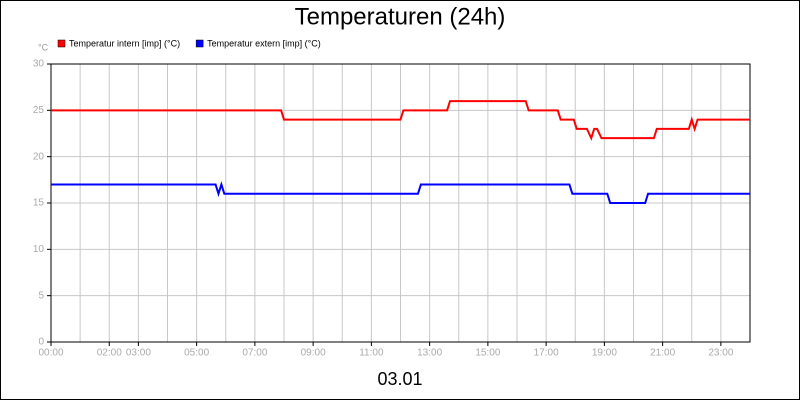 The width and height of the screenshot is (800, 400). I want to click on x-tick-label: 03:00, so click(138, 353).